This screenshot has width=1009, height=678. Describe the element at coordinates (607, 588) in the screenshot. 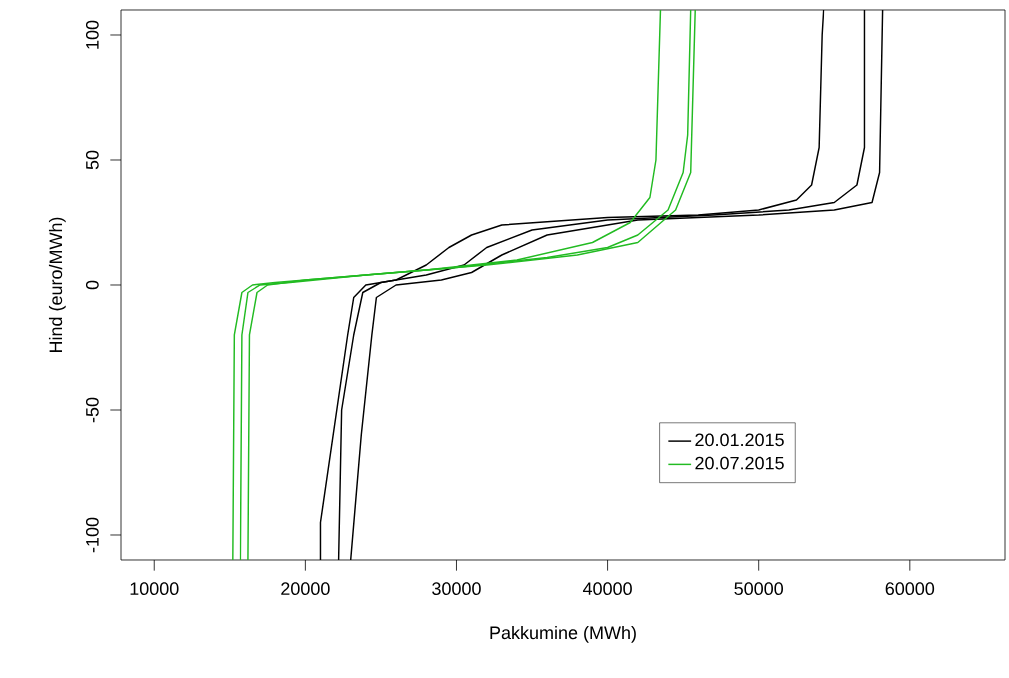

I see `x-tick-label: 40000` at that location.